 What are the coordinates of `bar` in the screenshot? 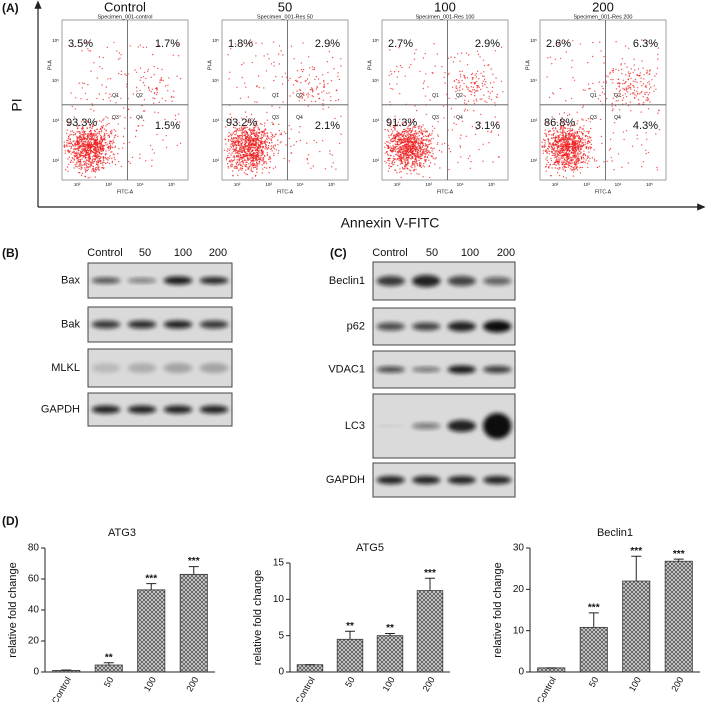 It's located at (350, 655).